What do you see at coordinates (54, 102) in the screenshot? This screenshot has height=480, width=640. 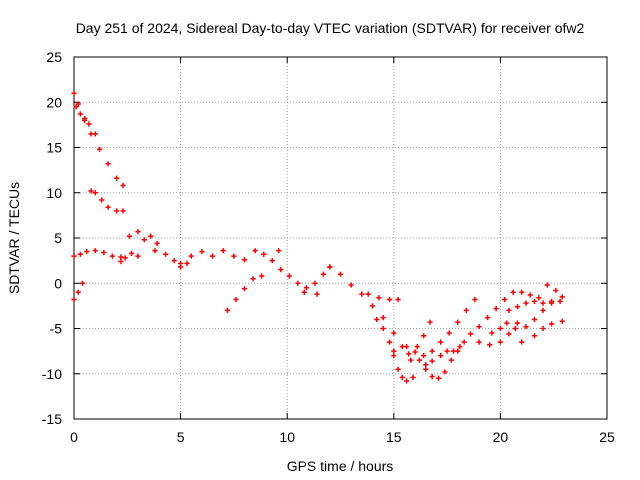 I see `y-tick-label: 20` at bounding box center [54, 102].